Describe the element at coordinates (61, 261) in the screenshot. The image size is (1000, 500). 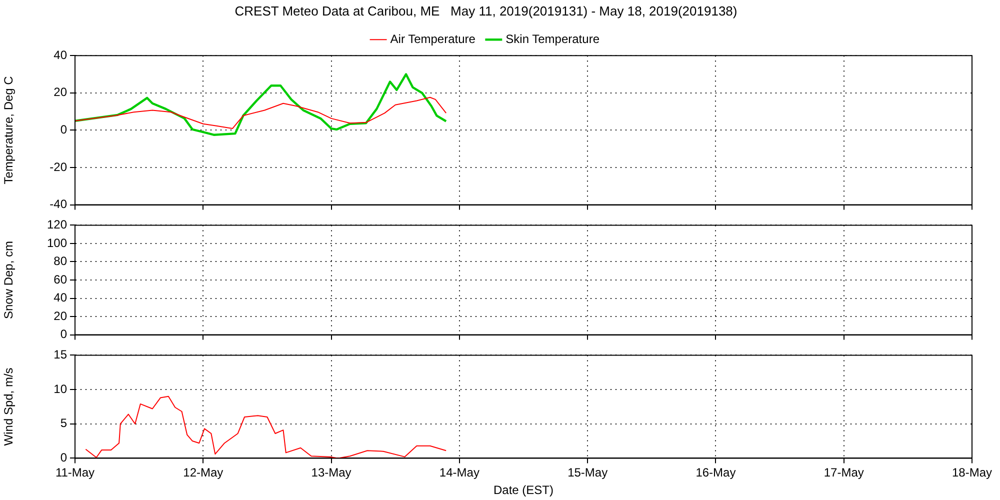
I see `y-tick-label: 80` at that location.